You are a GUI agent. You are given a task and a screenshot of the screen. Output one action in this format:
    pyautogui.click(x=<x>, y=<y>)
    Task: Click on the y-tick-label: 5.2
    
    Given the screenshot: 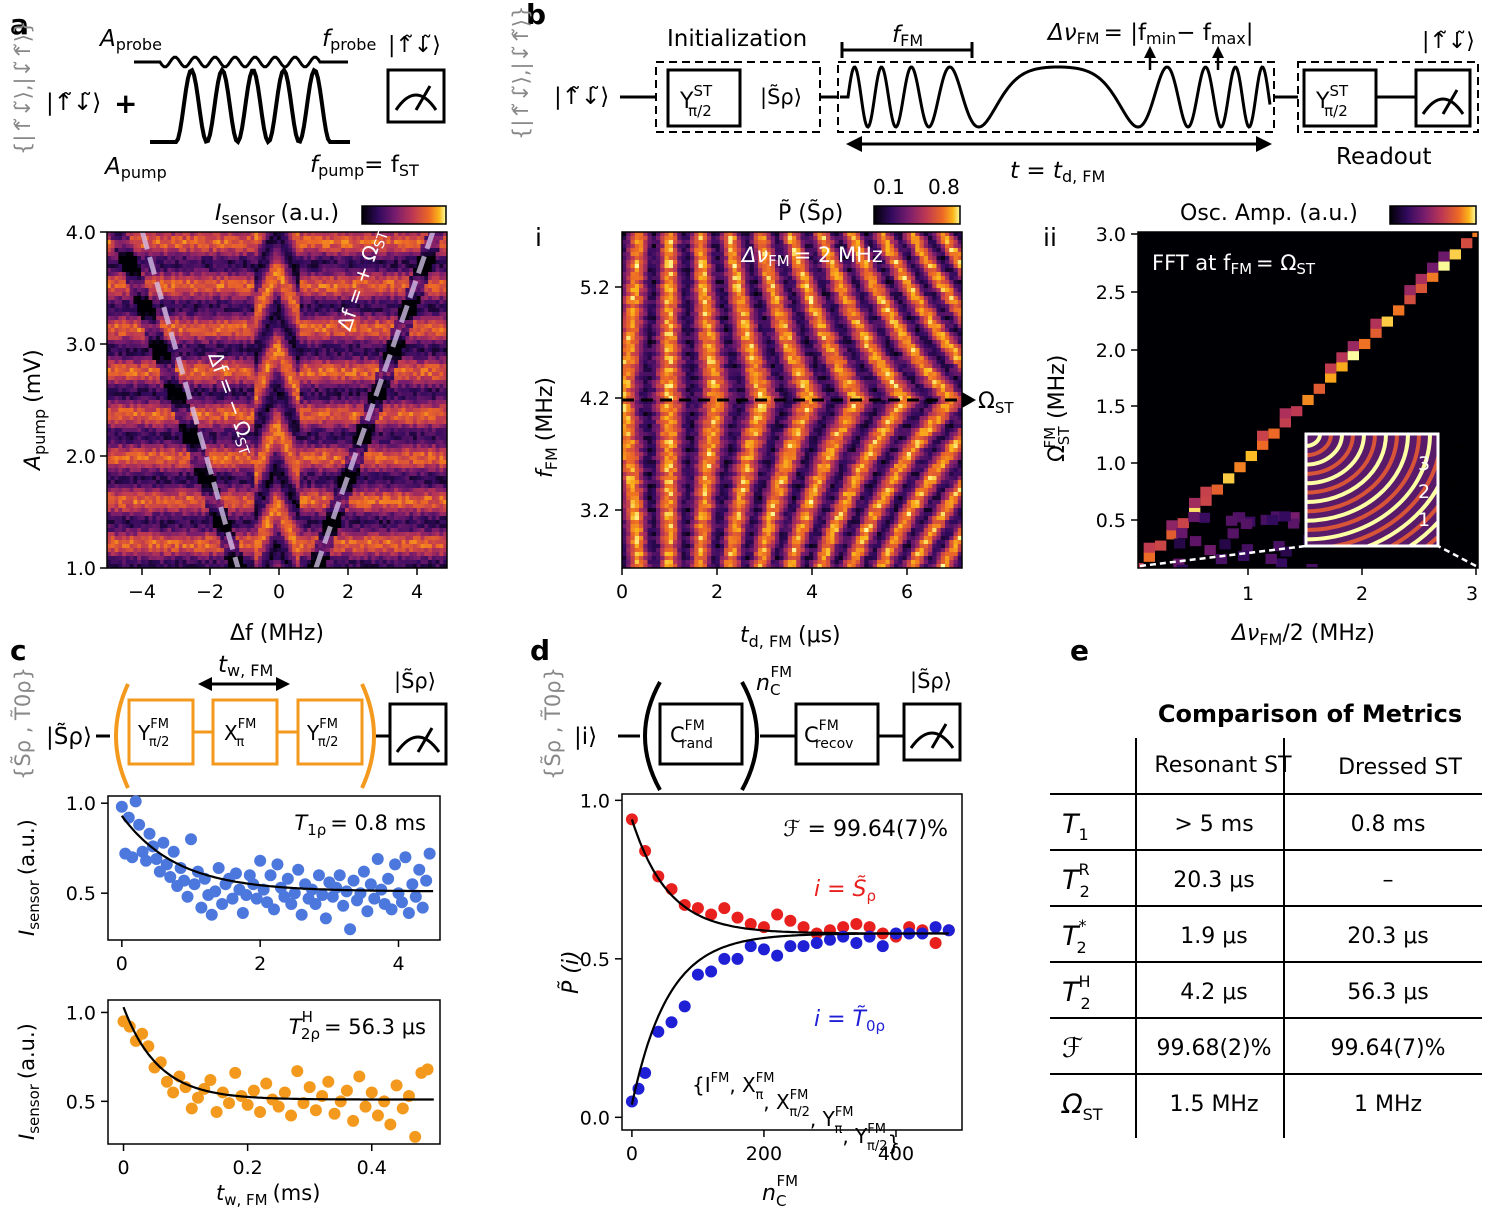 What is the action you would take?
    pyautogui.click(x=595, y=288)
    